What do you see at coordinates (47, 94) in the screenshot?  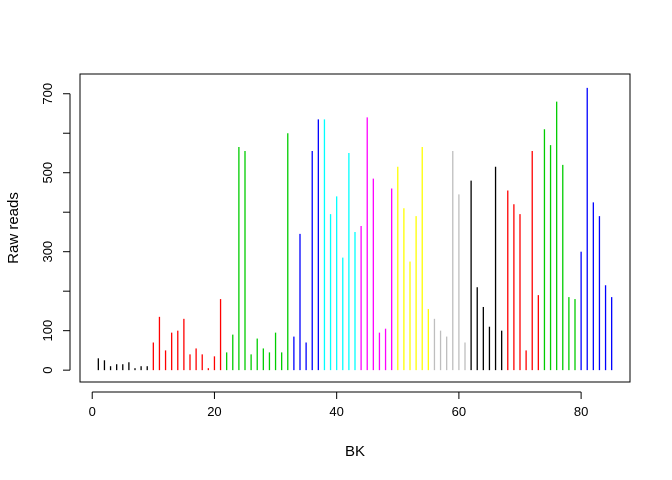 I see `y-tick-label: 700` at bounding box center [47, 94].